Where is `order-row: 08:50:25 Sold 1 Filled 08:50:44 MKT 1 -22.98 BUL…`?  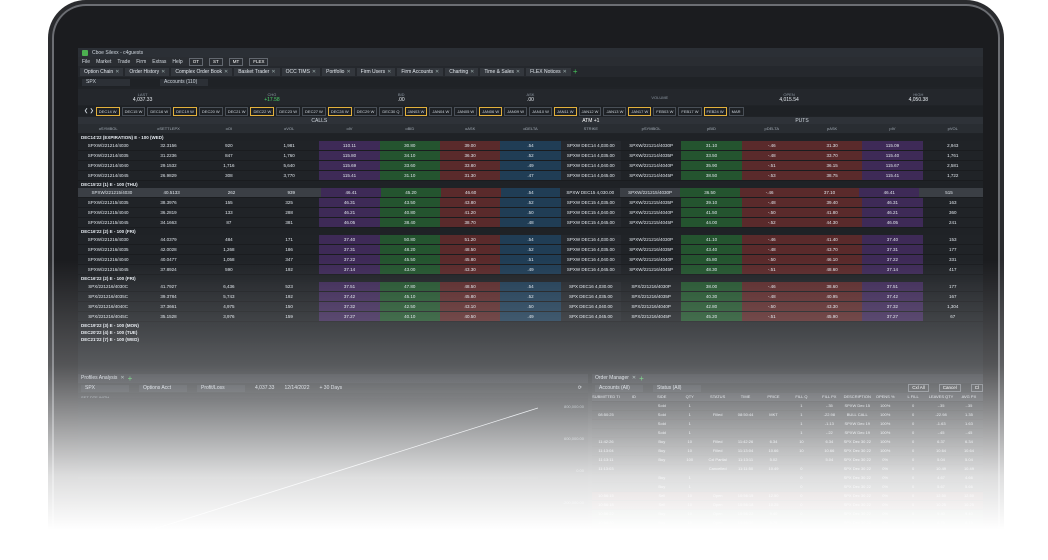
order-row: 08:50:25 Sold 1 Filled 08:50:44 MKT 1 -22.98 BUL… is located at coordinates (787, 415).